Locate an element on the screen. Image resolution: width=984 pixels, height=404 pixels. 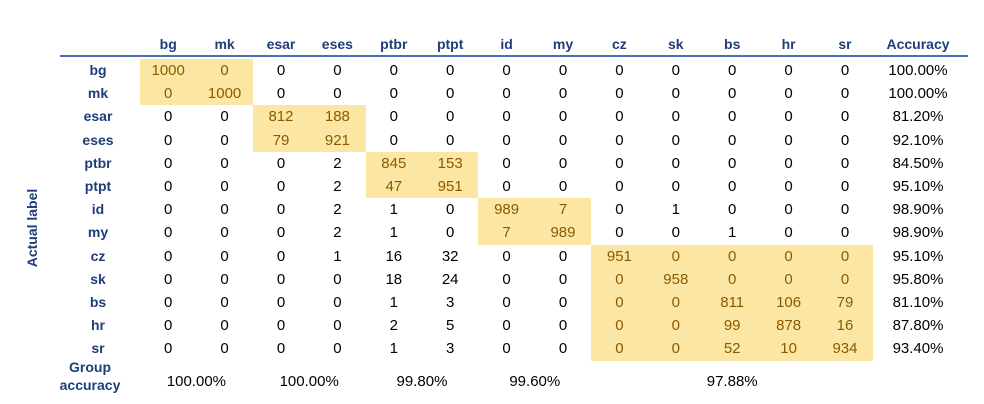
cell-bg-bg: 1000 is located at coordinates (168, 71).